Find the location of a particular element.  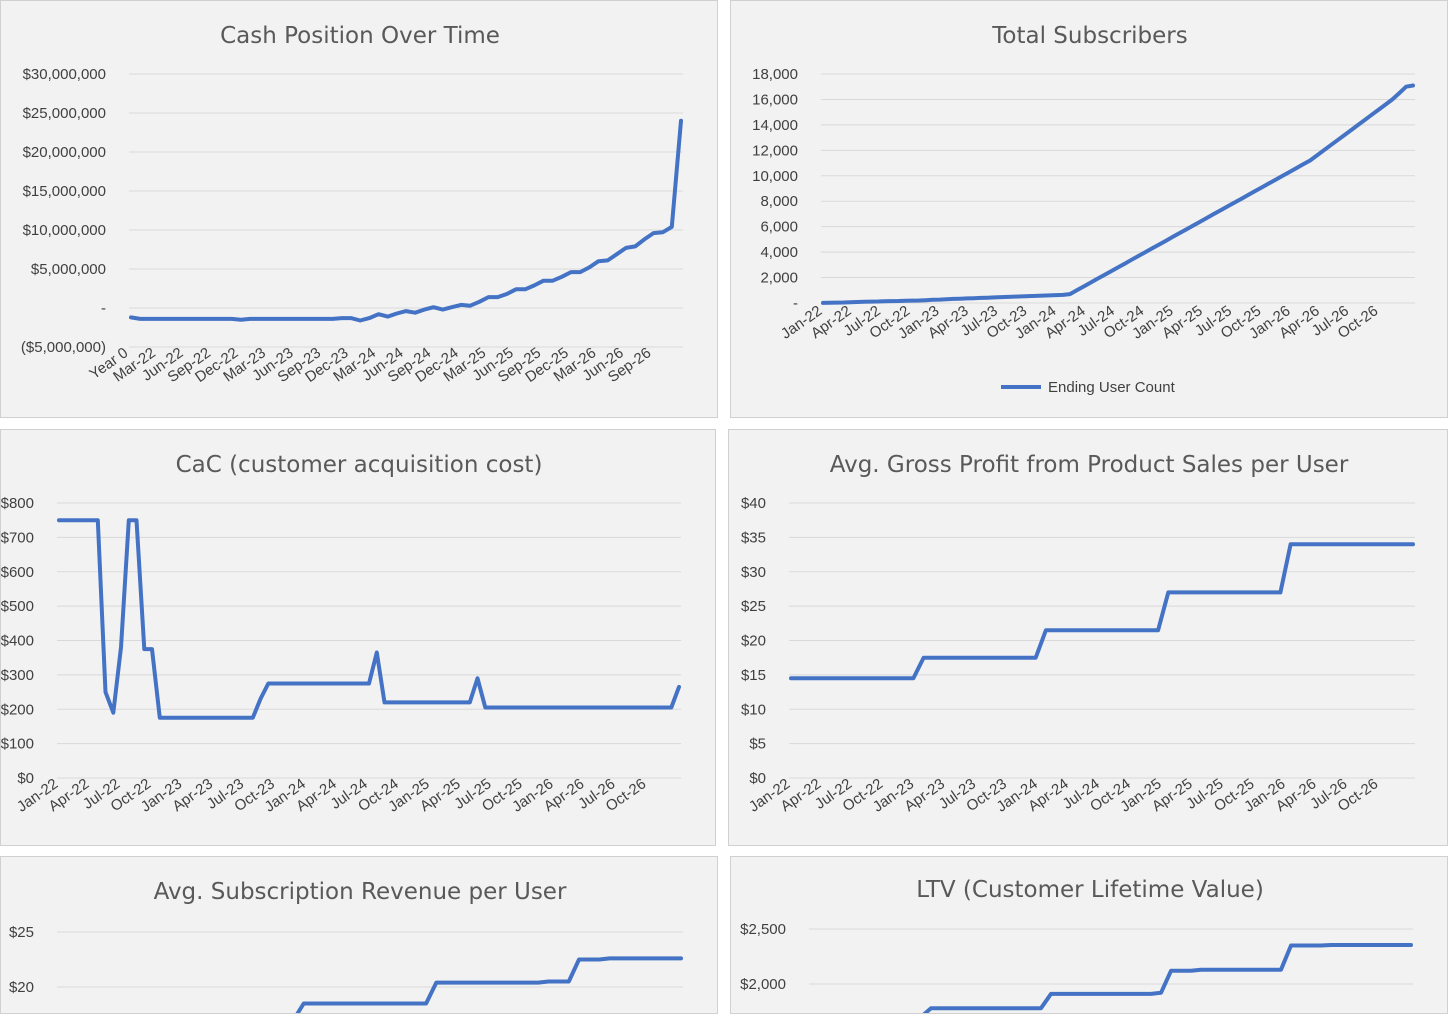

series-line-ltv is located at coordinates (1167, 978).